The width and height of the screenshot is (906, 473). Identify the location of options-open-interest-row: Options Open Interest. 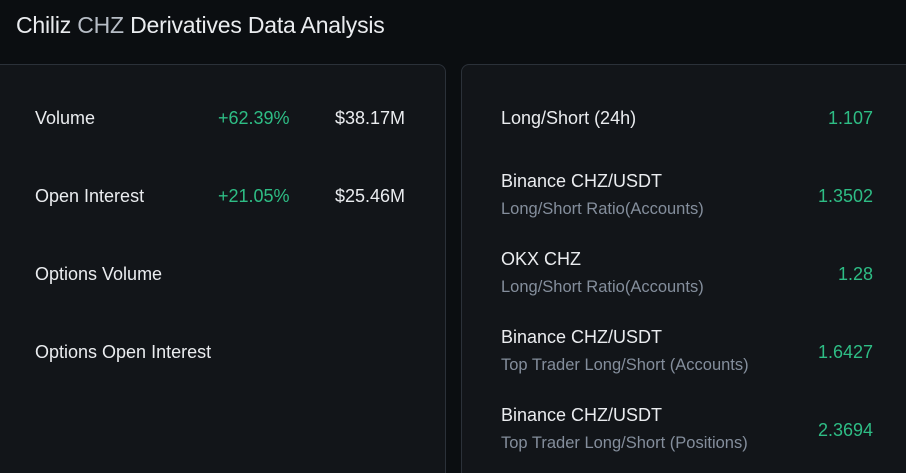
(225, 357).